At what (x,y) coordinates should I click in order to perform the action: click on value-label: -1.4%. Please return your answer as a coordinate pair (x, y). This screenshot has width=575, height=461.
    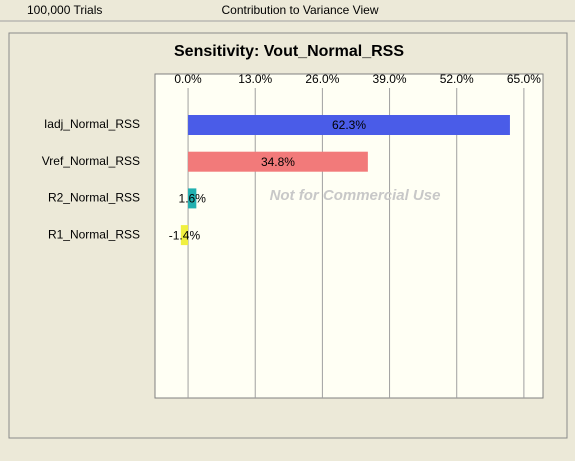
    Looking at the image, I should click on (185, 235).